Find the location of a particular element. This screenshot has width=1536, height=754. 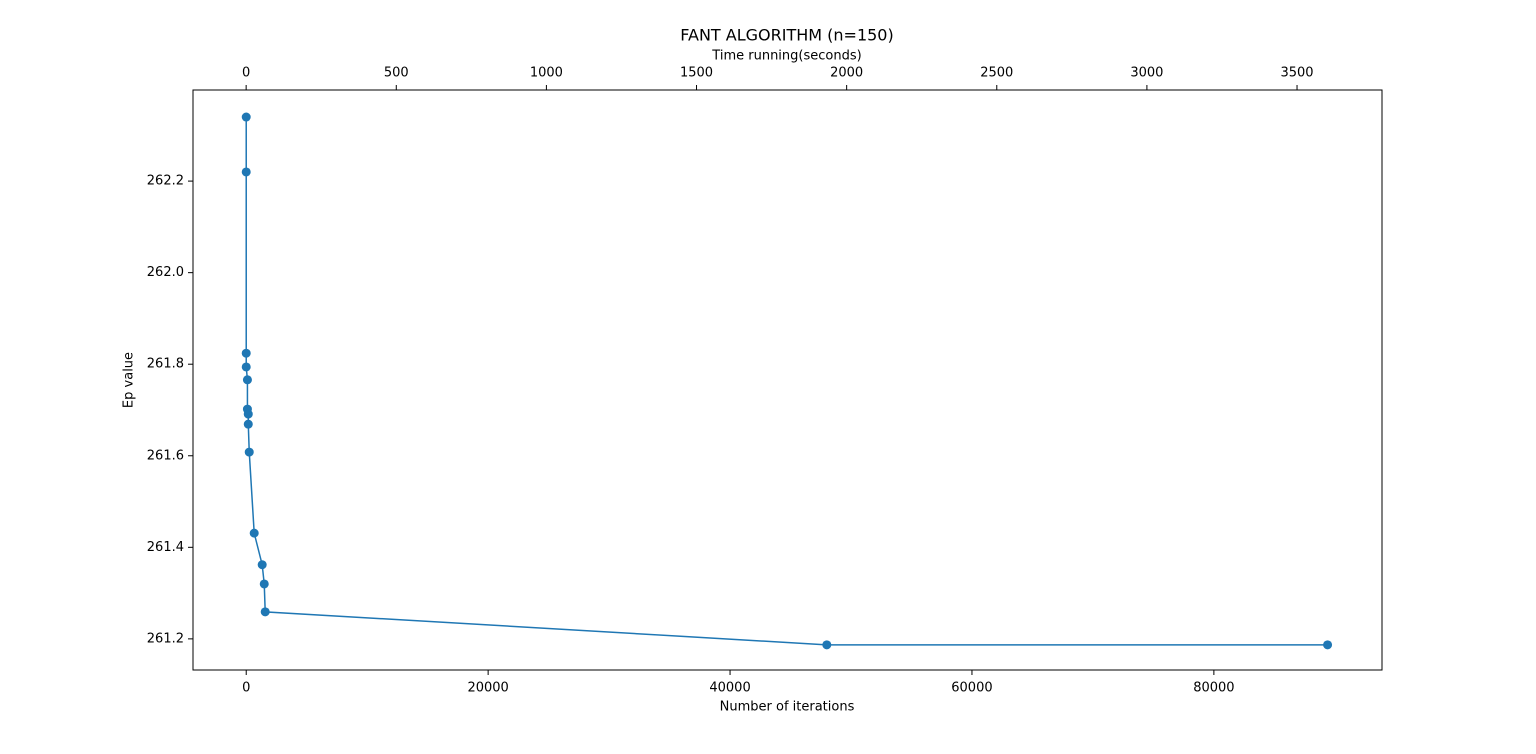

y-tick-label: 262.2 is located at coordinates (165, 181).